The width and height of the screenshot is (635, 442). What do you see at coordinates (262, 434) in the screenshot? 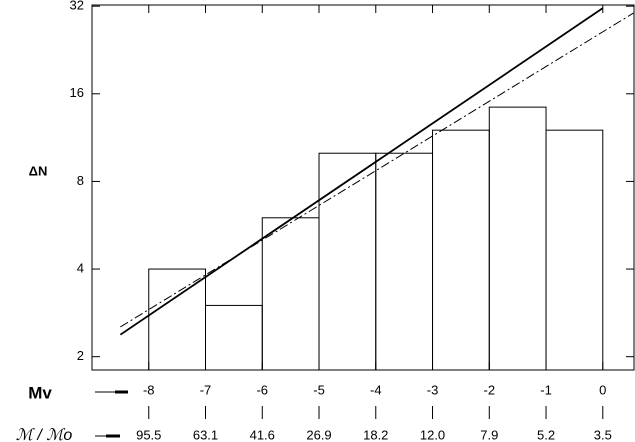
I see `x2-tick-label: 41.6` at bounding box center [262, 434].